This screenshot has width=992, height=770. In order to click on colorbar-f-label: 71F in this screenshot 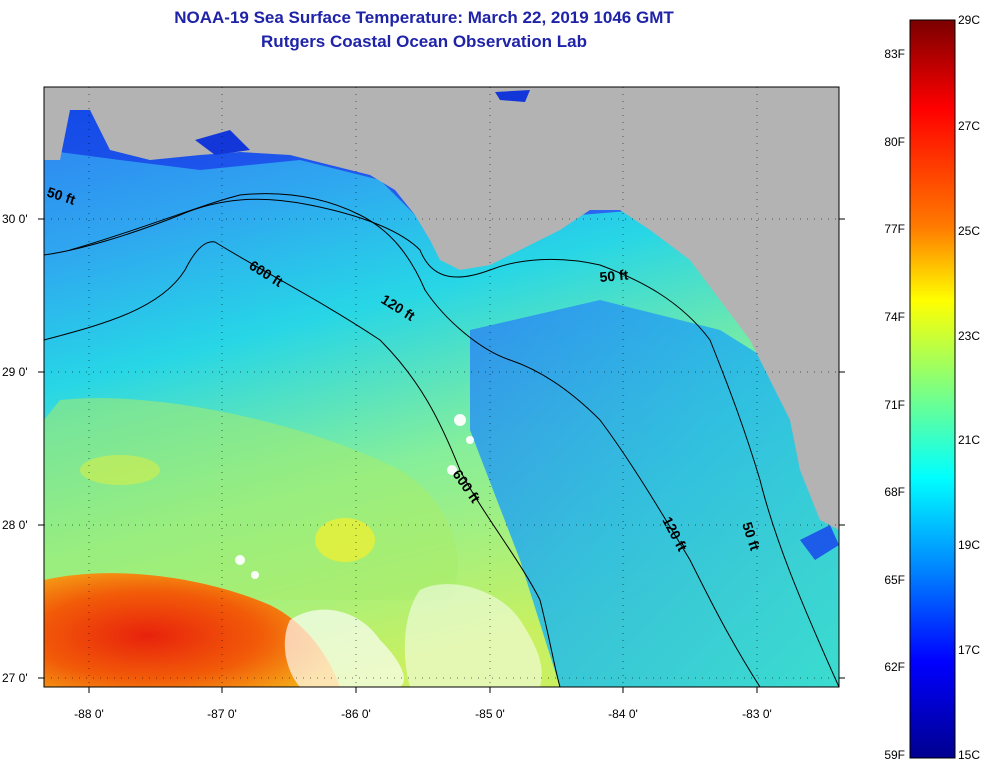, I will do `click(894, 405)`.